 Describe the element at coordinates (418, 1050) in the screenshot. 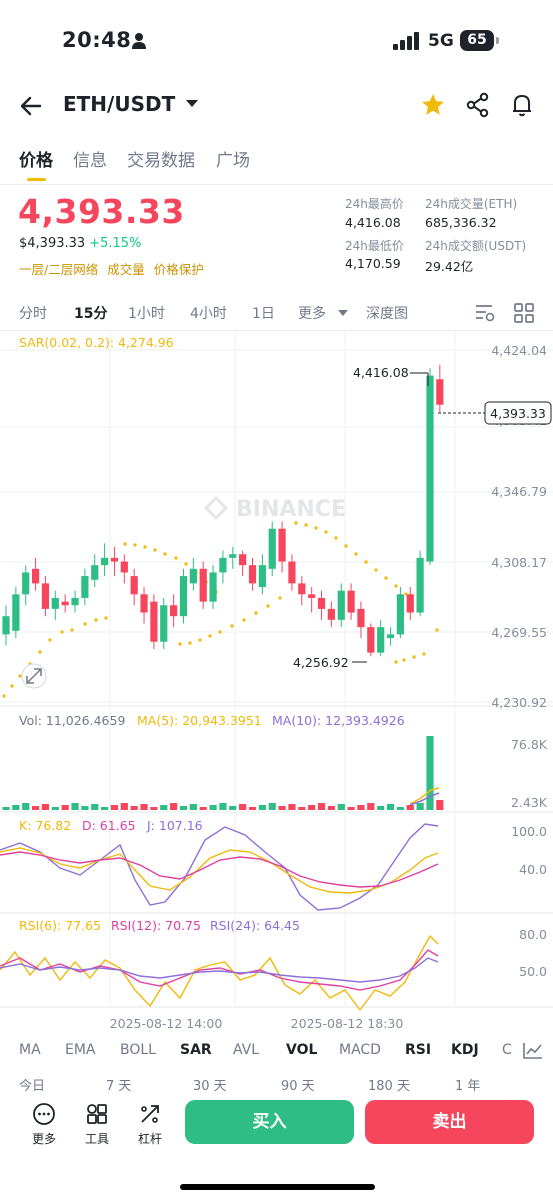

I see `indicator-rsi: RSI` at that location.